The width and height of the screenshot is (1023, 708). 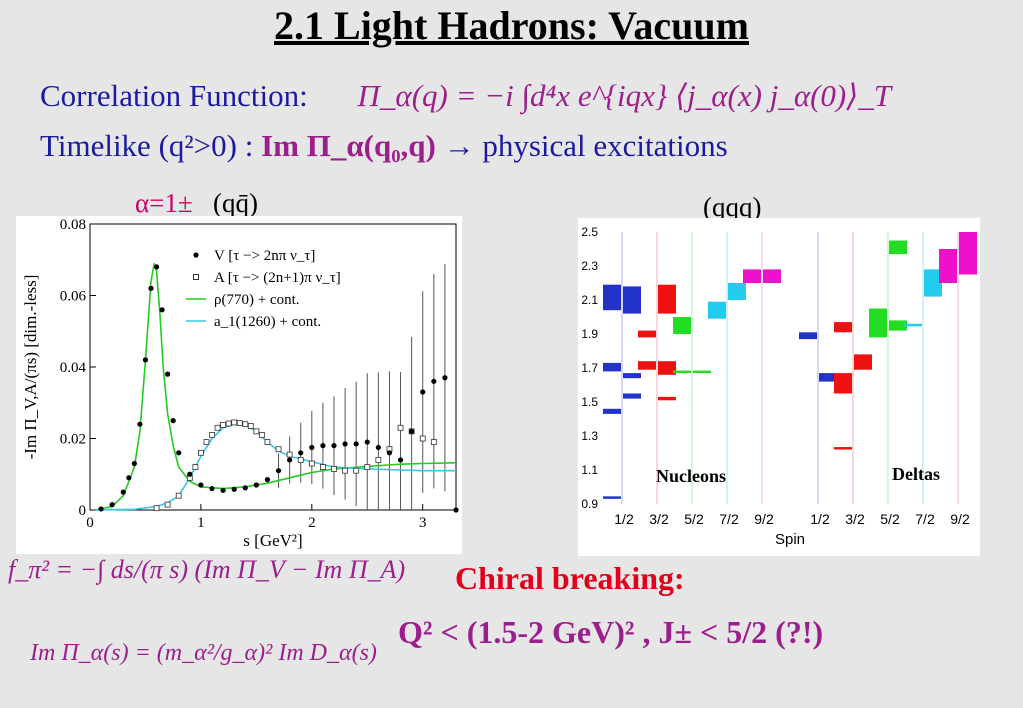 I want to click on x-tick-label: 9/2, so click(x=960, y=519).